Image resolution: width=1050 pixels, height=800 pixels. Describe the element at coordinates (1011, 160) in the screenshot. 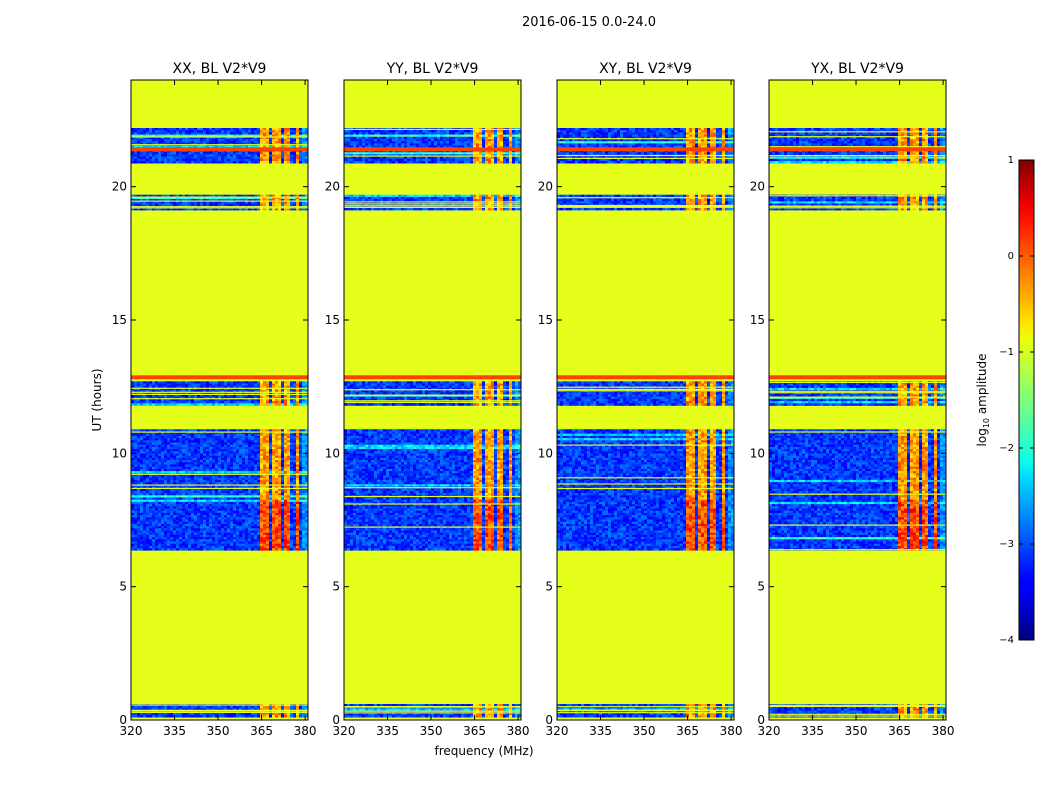

I see `colorbar-tick-label: 1` at that location.